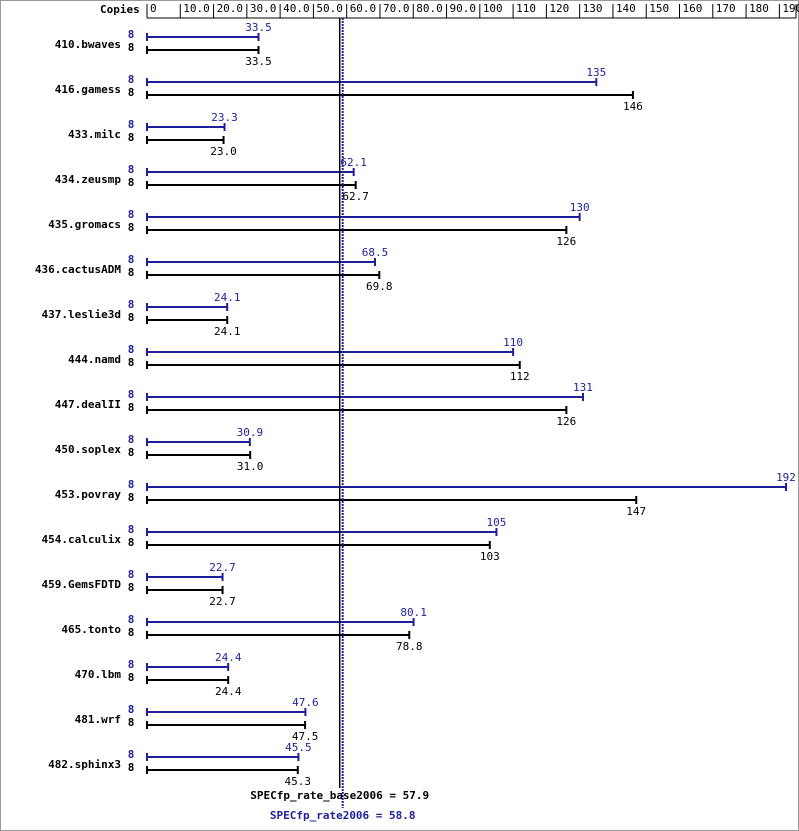 The image size is (799, 831). Describe the element at coordinates (153, 8) in the screenshot. I see `x-tick-label: 0` at that location.